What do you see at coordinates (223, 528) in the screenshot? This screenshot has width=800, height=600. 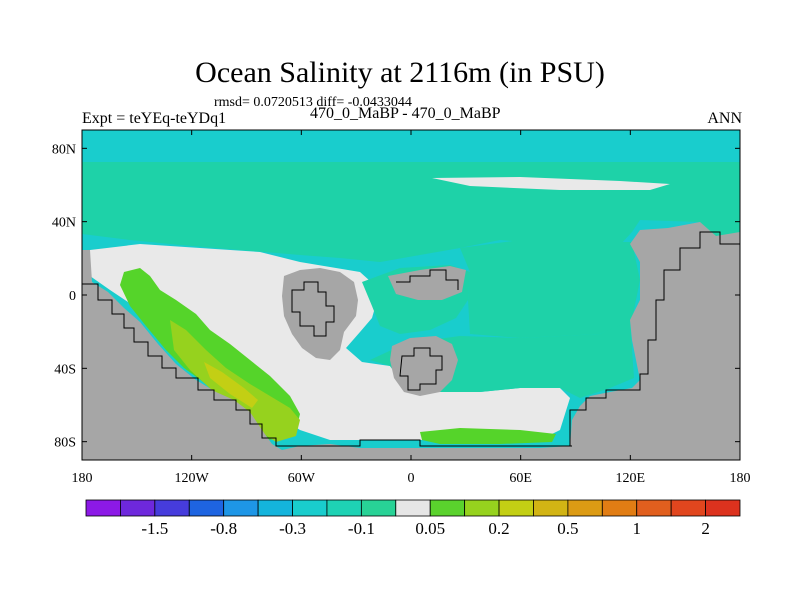 I see `colorbar-label: -0.8` at bounding box center [223, 528].